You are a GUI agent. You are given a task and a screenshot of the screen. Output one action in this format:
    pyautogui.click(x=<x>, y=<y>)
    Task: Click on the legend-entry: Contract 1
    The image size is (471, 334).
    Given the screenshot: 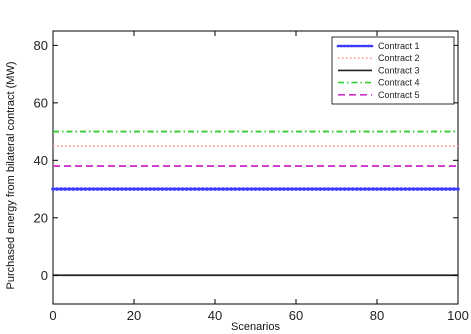 What is the action you would take?
    pyautogui.click(x=399, y=46)
    